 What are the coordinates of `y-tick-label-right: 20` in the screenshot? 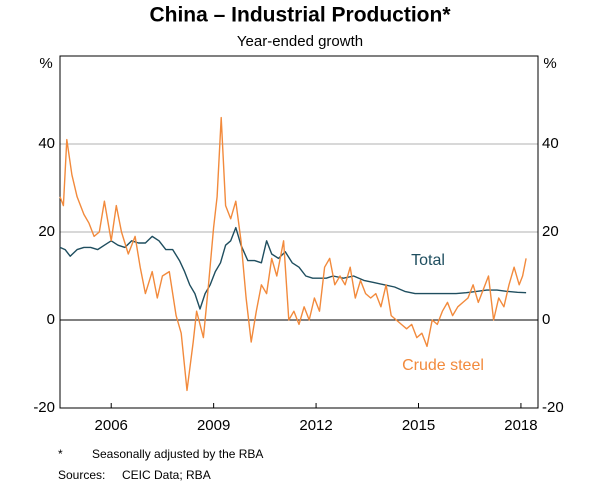 It's located at (550, 231).